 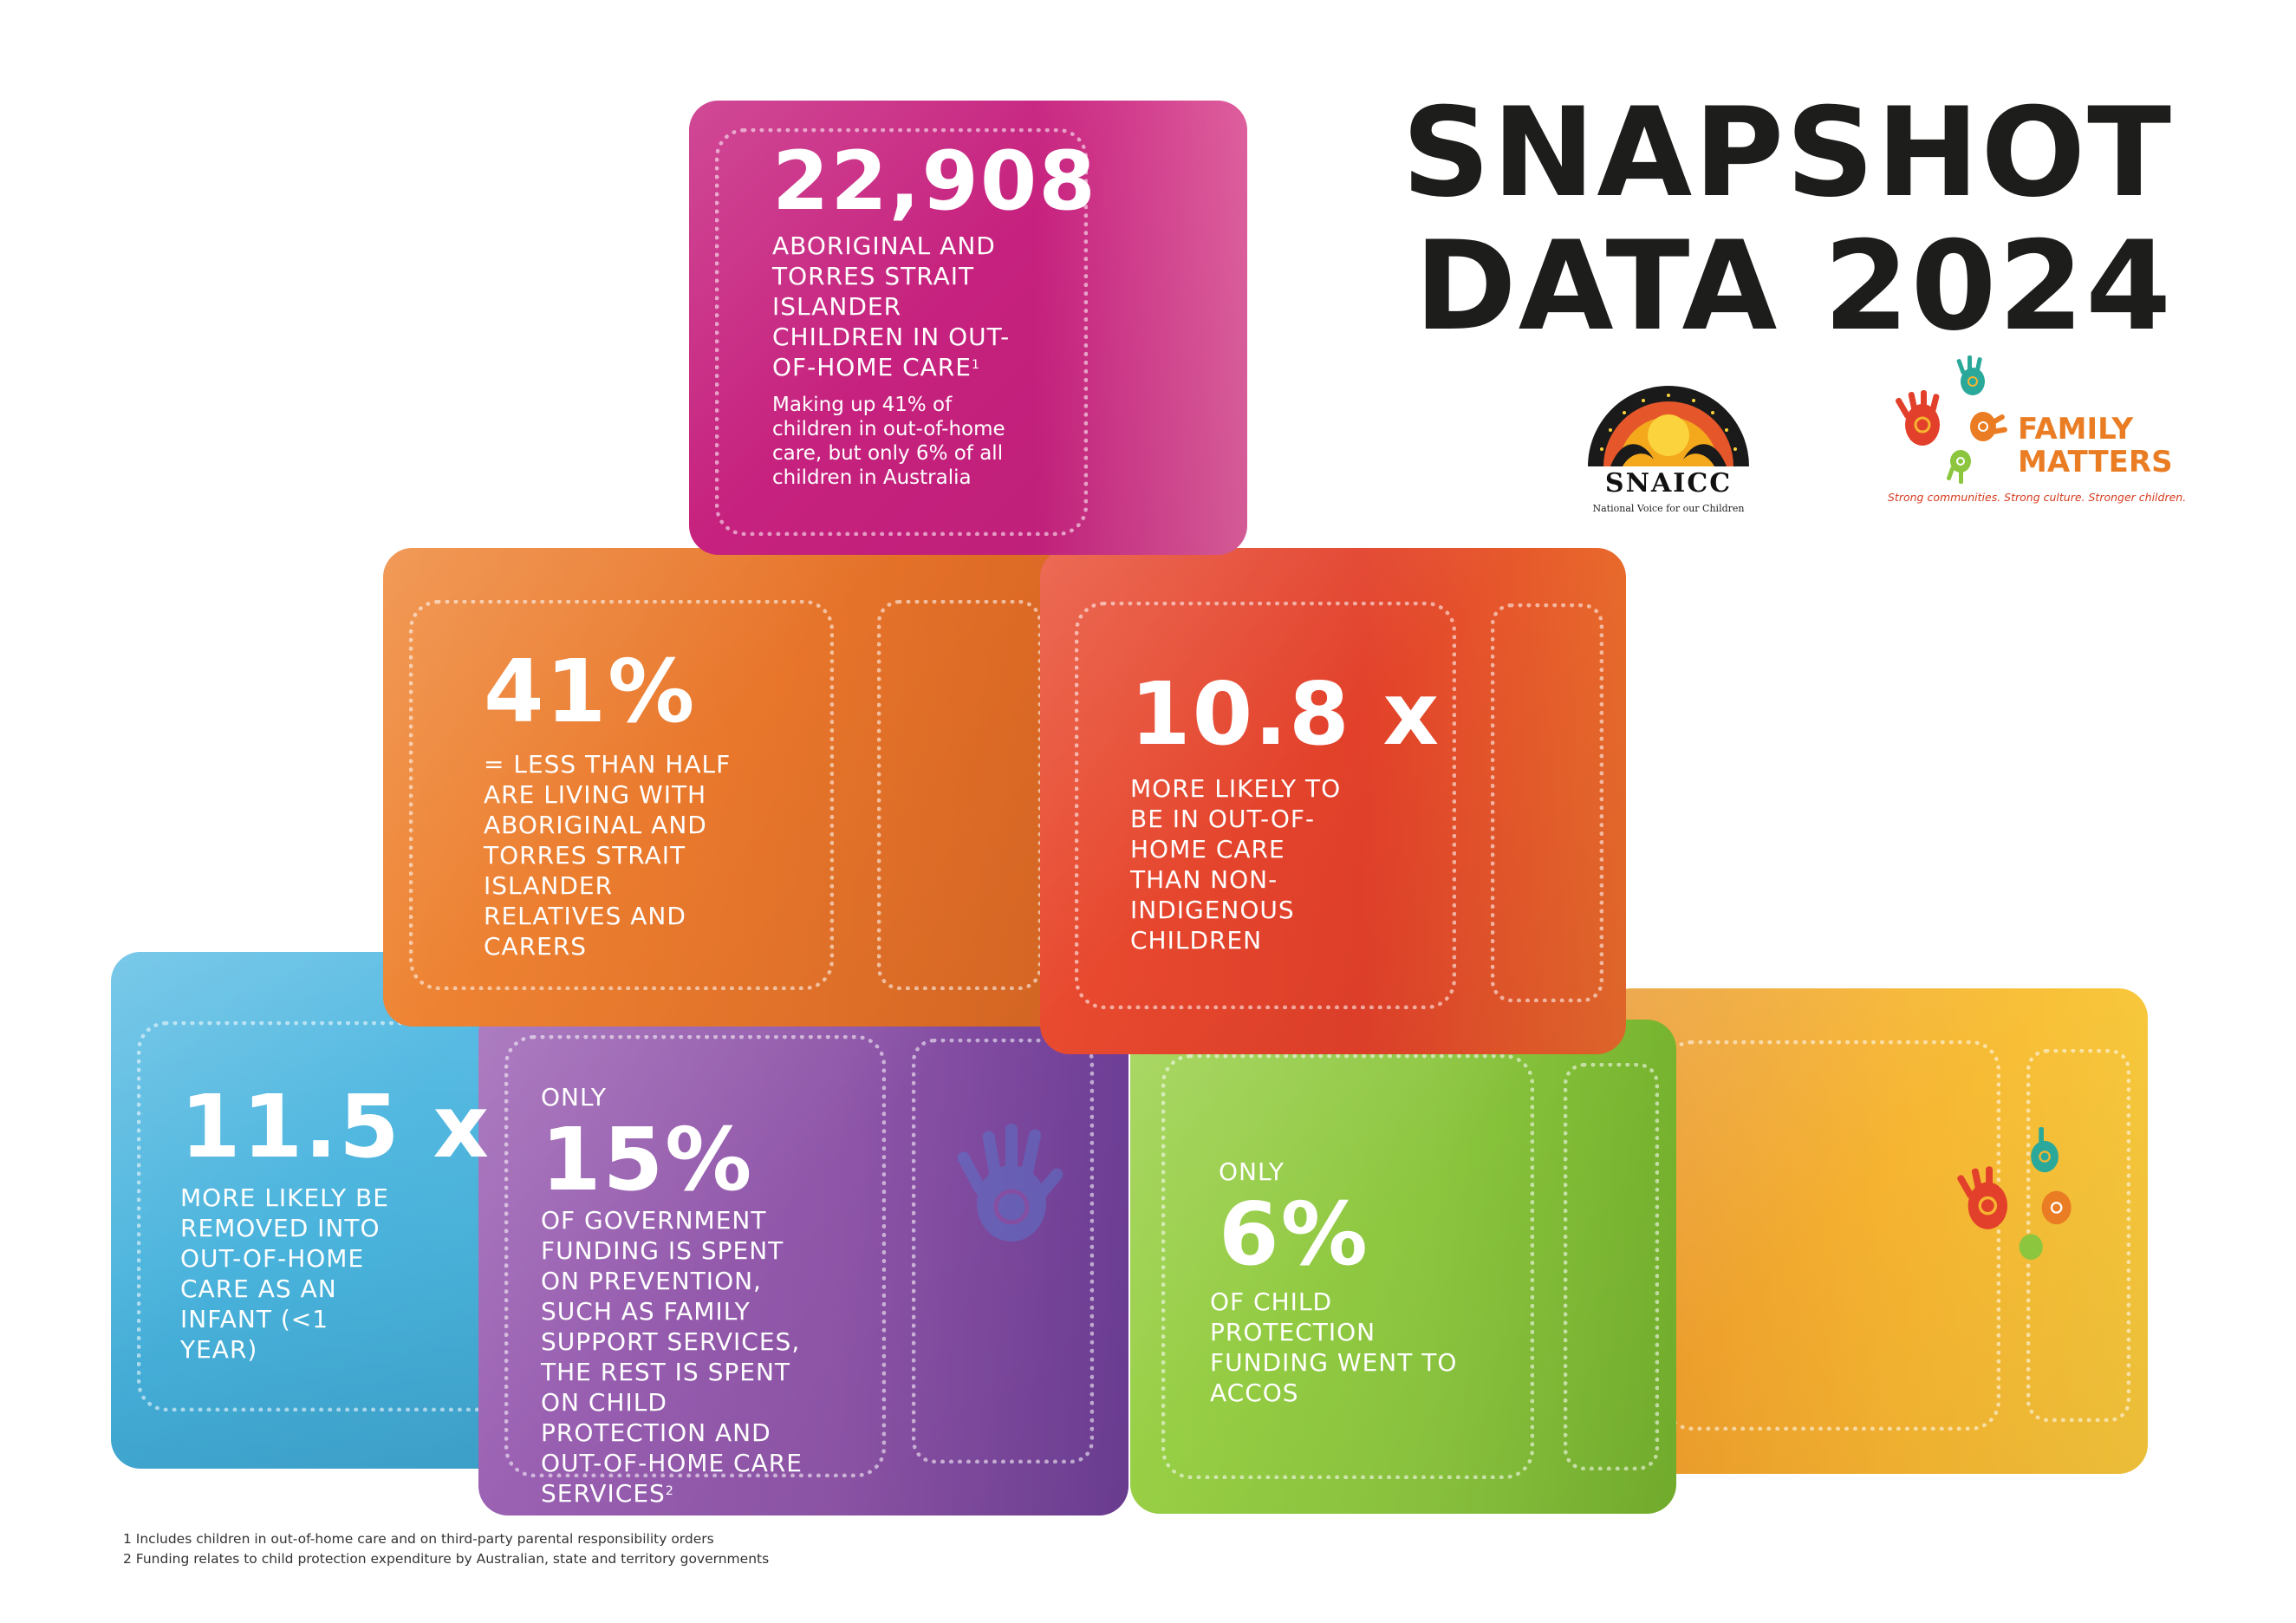 I want to click on hand-icon, so click(x=1010, y=1183).